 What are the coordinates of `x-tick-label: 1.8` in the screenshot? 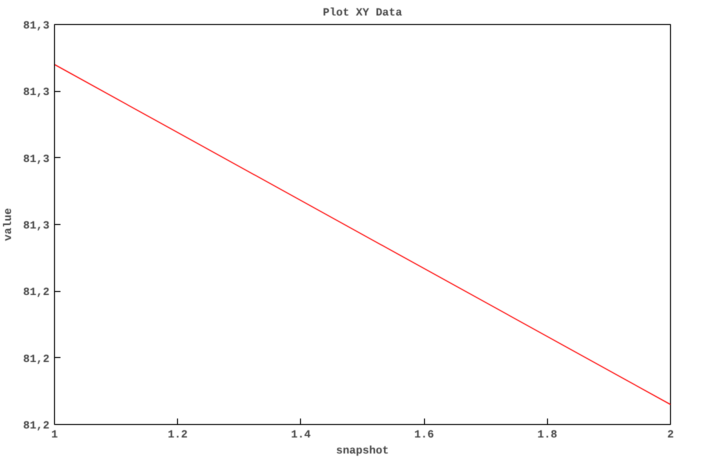 It's located at (547, 436).